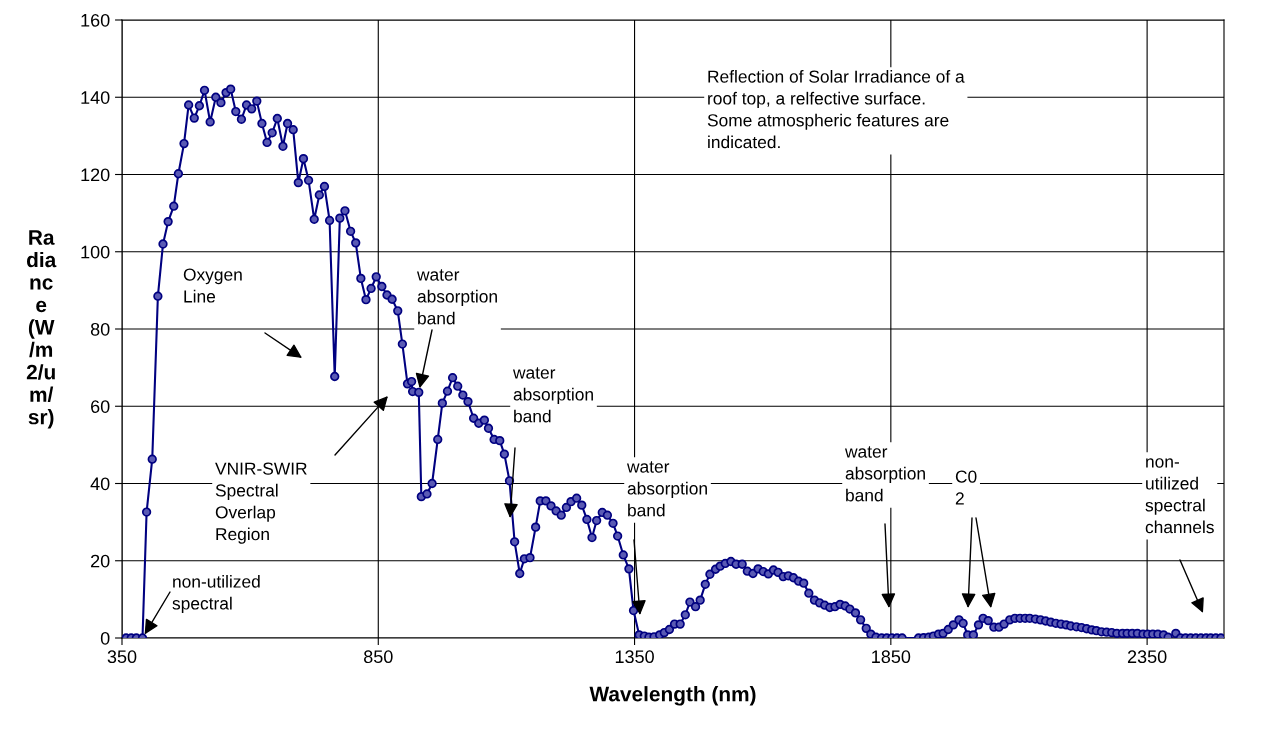 Image resolution: width=1267 pixels, height=740 pixels. Describe the element at coordinates (100, 329) in the screenshot. I see `y-tick-label: 80` at that location.